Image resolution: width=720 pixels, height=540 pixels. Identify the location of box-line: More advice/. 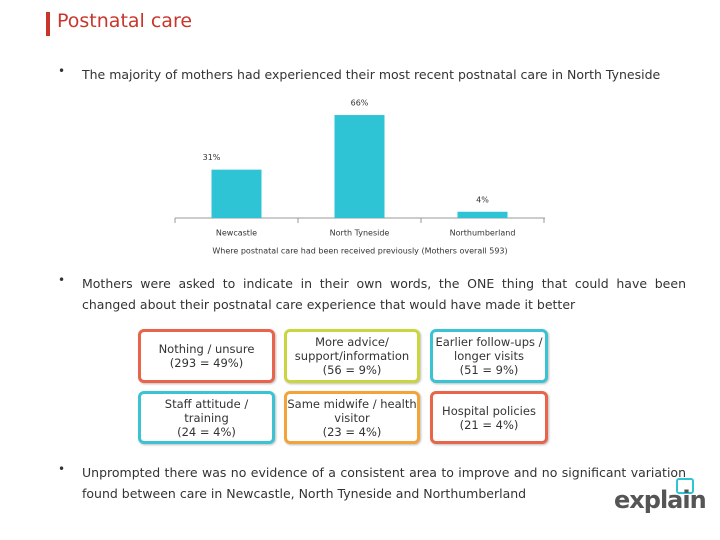
(352, 342).